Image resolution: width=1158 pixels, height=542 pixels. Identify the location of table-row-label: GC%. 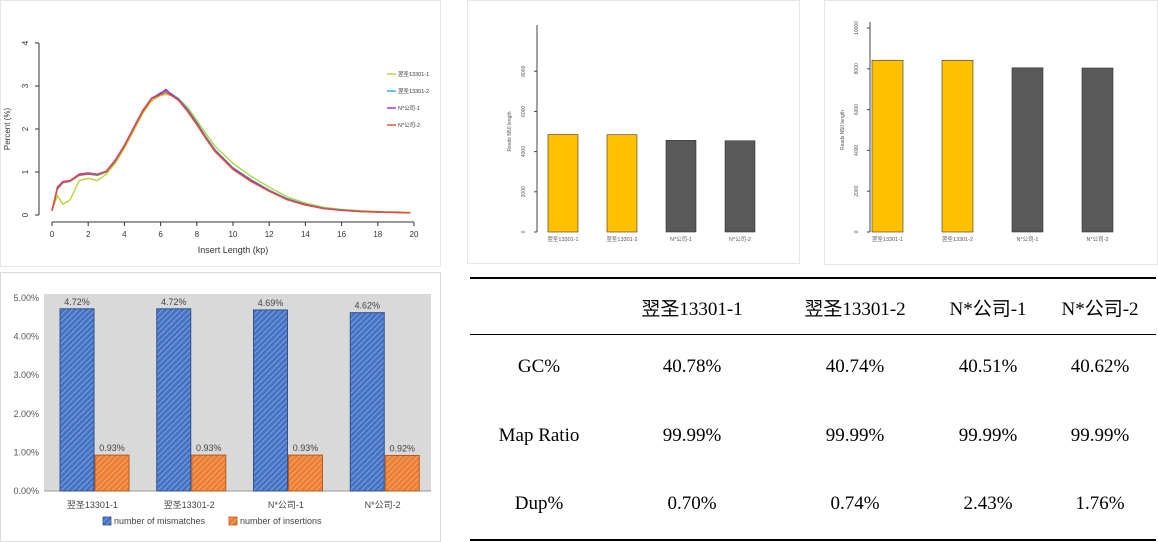
(539, 366).